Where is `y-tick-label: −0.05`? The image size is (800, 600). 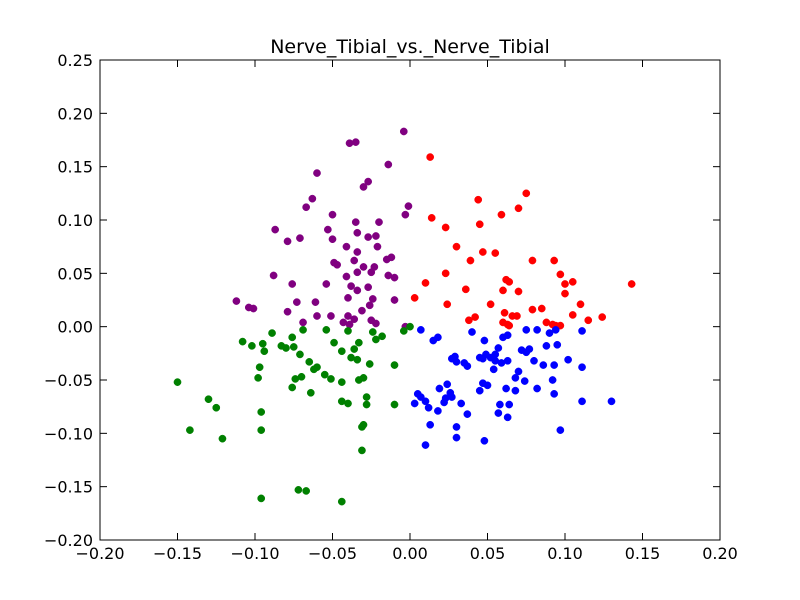
y-tick-label: −0.05 is located at coordinates (68, 380).